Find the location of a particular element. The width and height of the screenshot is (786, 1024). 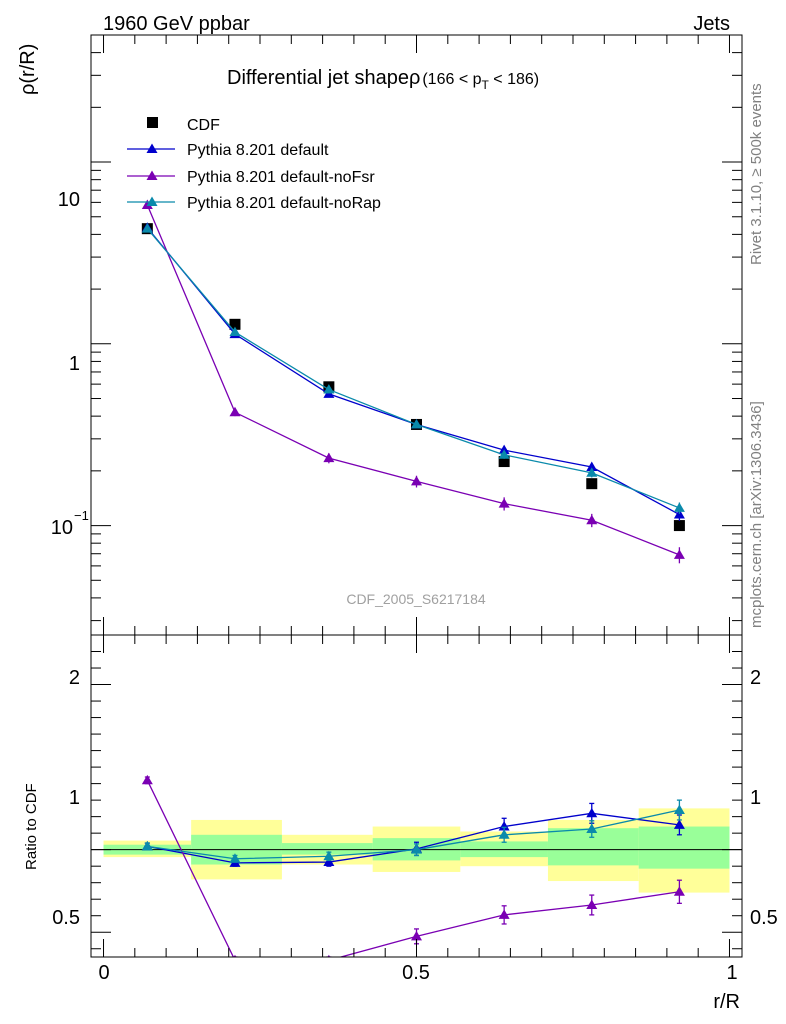

ratio-ytick-left-0.5: 0.5 is located at coordinates (66, 918).